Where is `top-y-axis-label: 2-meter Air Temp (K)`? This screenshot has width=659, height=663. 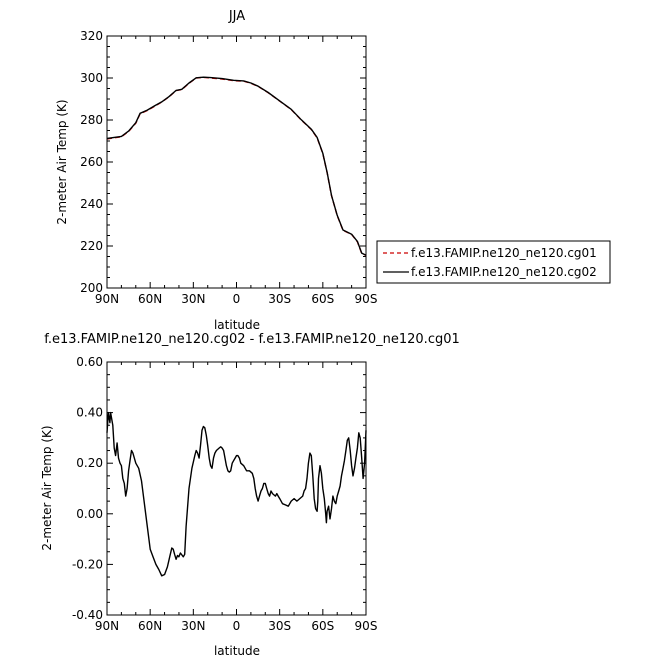 top-y-axis-label: 2-meter Air Temp (K) is located at coordinates (62, 161).